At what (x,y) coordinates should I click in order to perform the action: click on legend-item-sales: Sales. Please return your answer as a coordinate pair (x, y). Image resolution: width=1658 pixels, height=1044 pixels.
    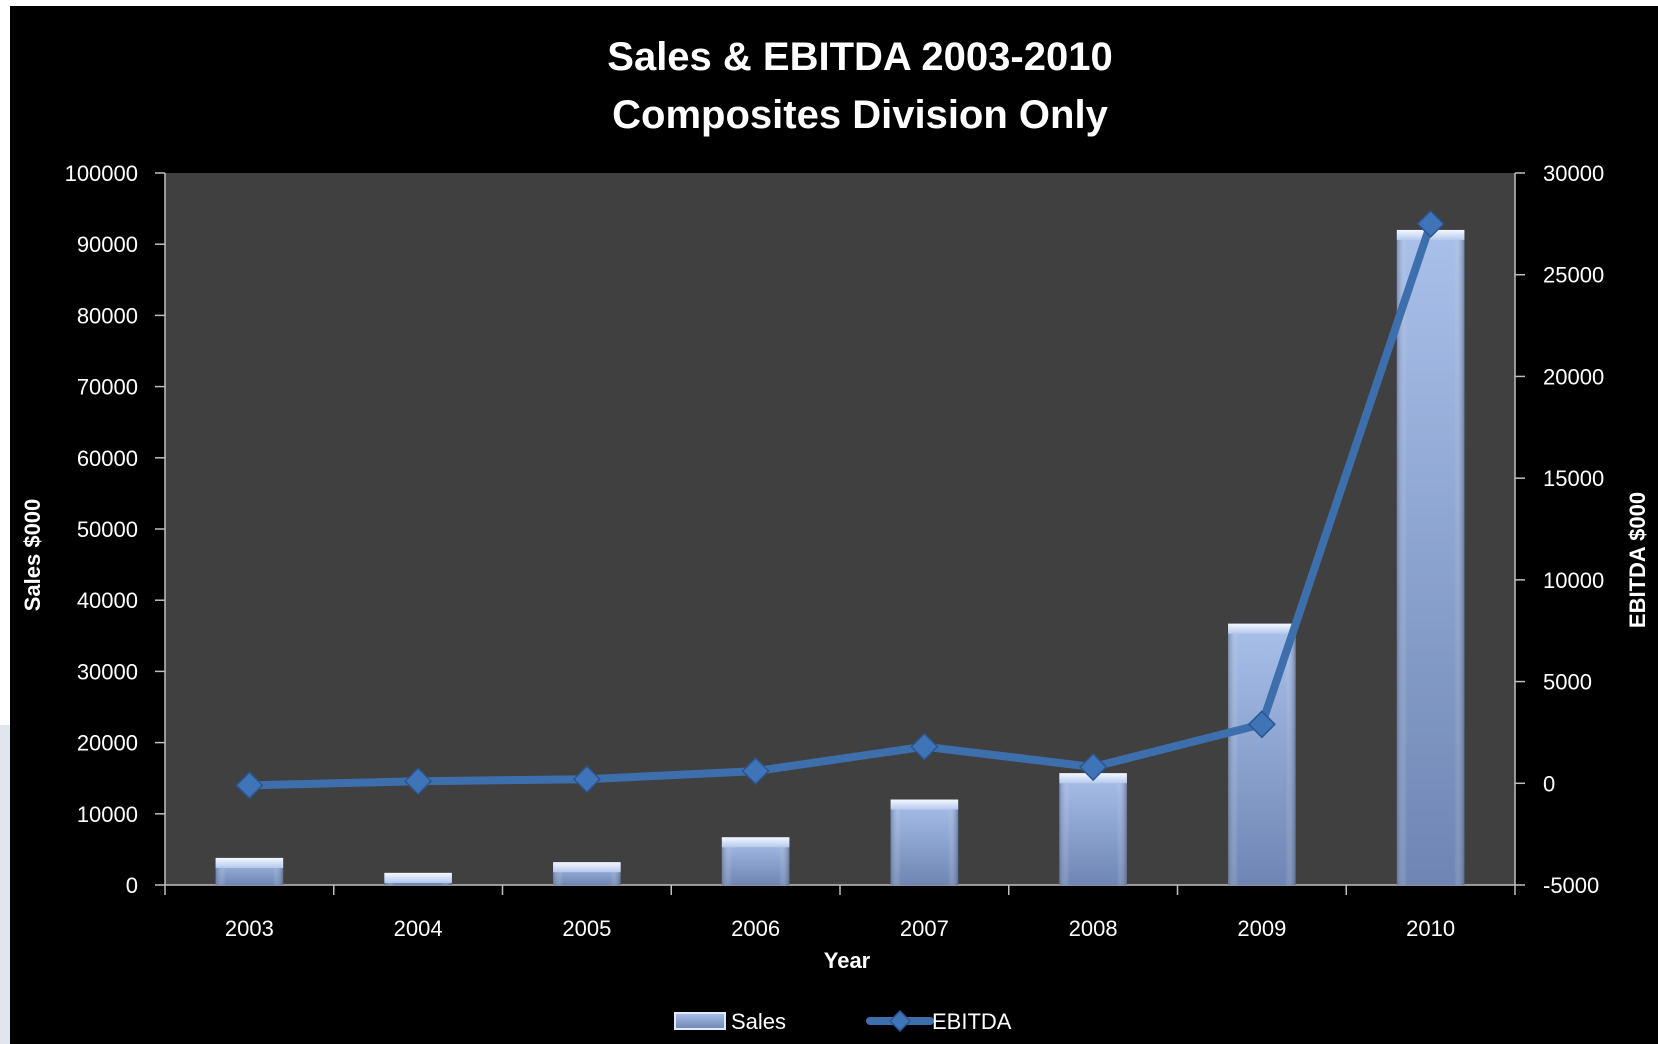
    Looking at the image, I should click on (730, 1021).